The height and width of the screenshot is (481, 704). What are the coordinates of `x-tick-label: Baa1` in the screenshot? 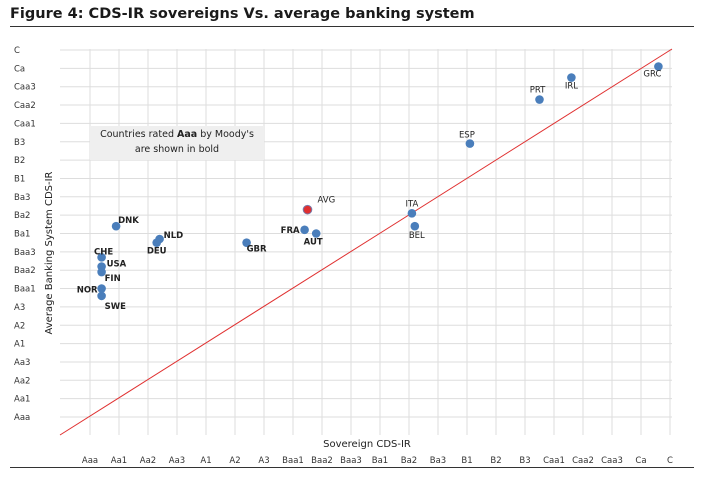 It's located at (293, 461).